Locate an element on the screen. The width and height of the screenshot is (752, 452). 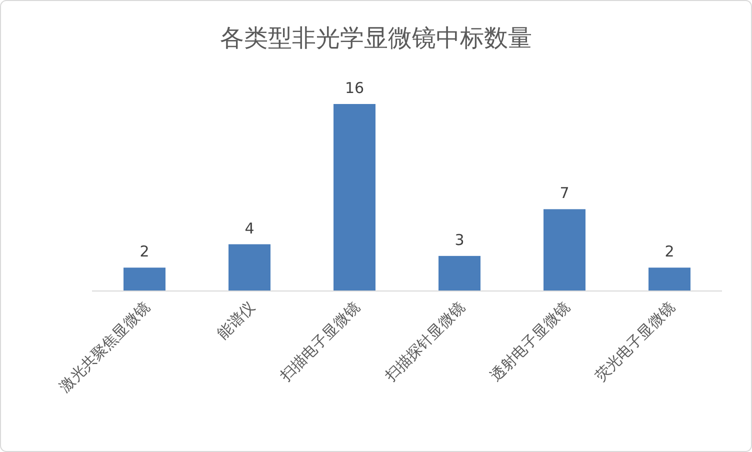
x-tick-label: 激光共聚焦显微镜 is located at coordinates (105, 347).